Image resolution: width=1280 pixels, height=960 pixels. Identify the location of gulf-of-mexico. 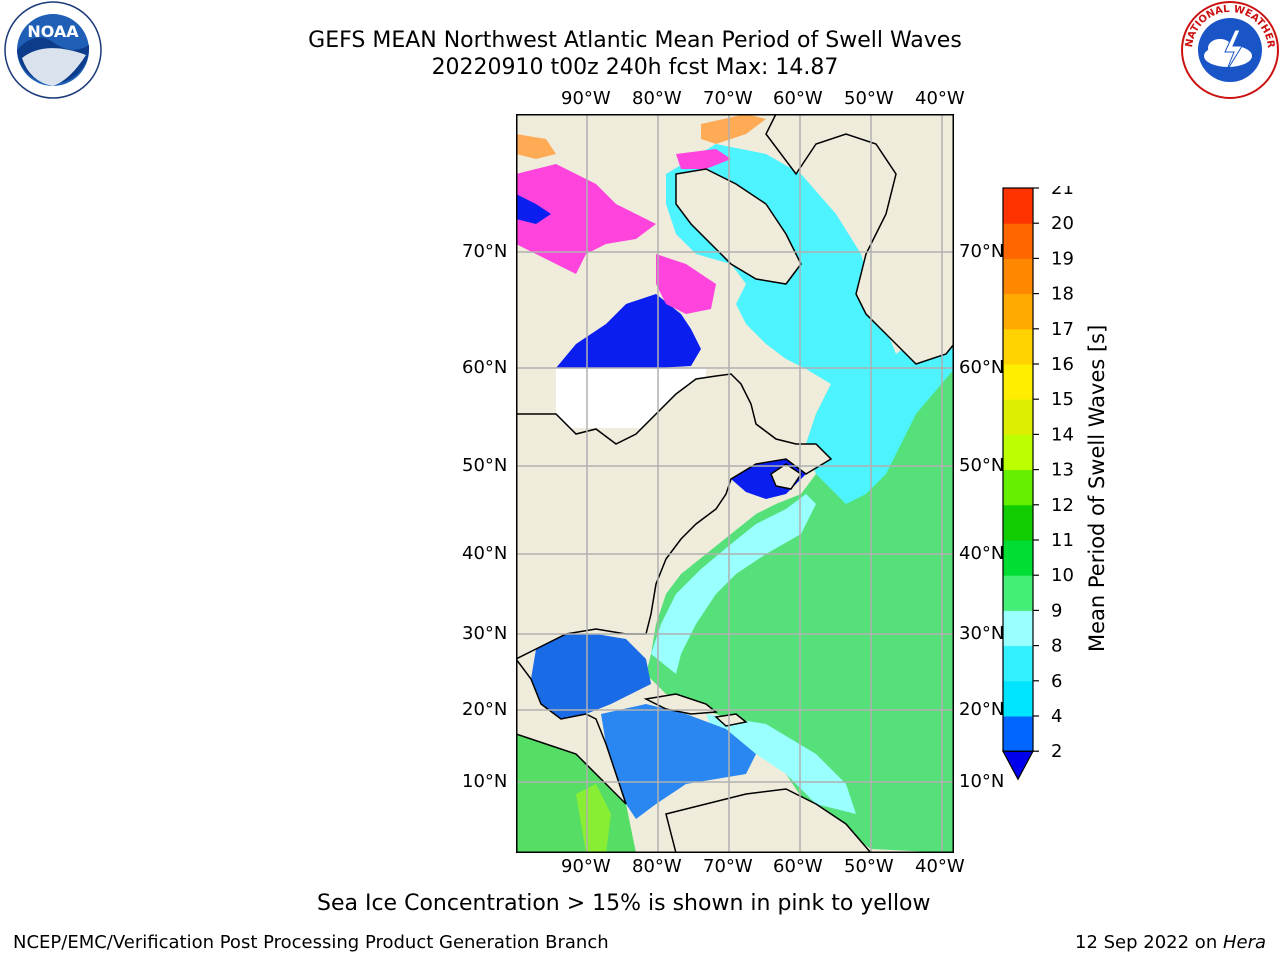
(591, 676).